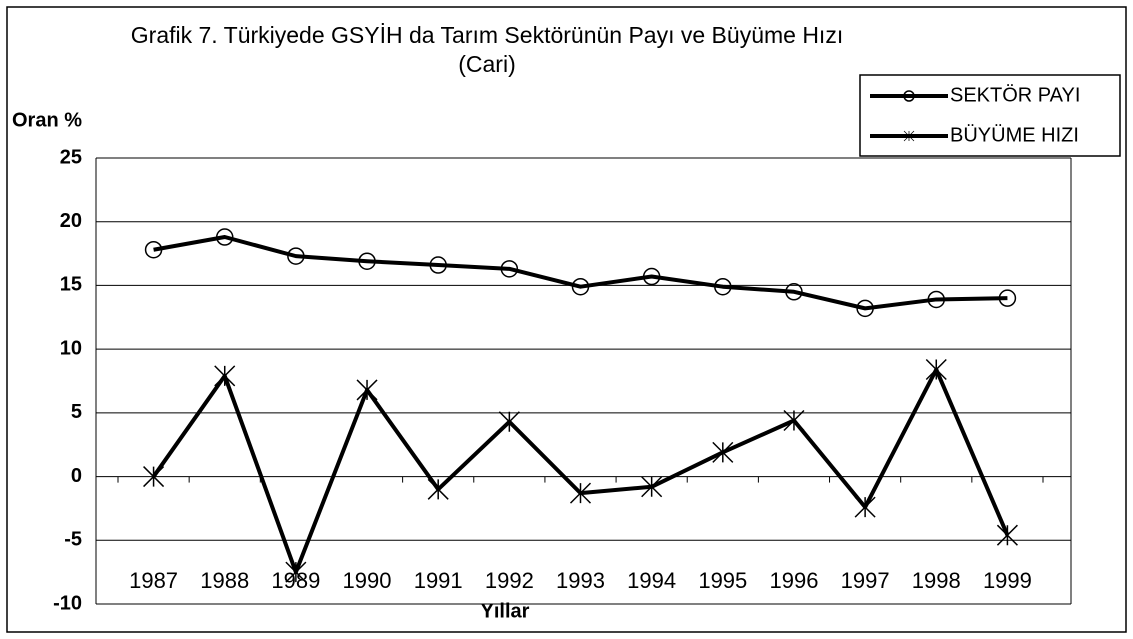 This screenshot has width=1133, height=639. What do you see at coordinates (865, 580) in the screenshot?
I see `x-tick-label: 1997` at bounding box center [865, 580].